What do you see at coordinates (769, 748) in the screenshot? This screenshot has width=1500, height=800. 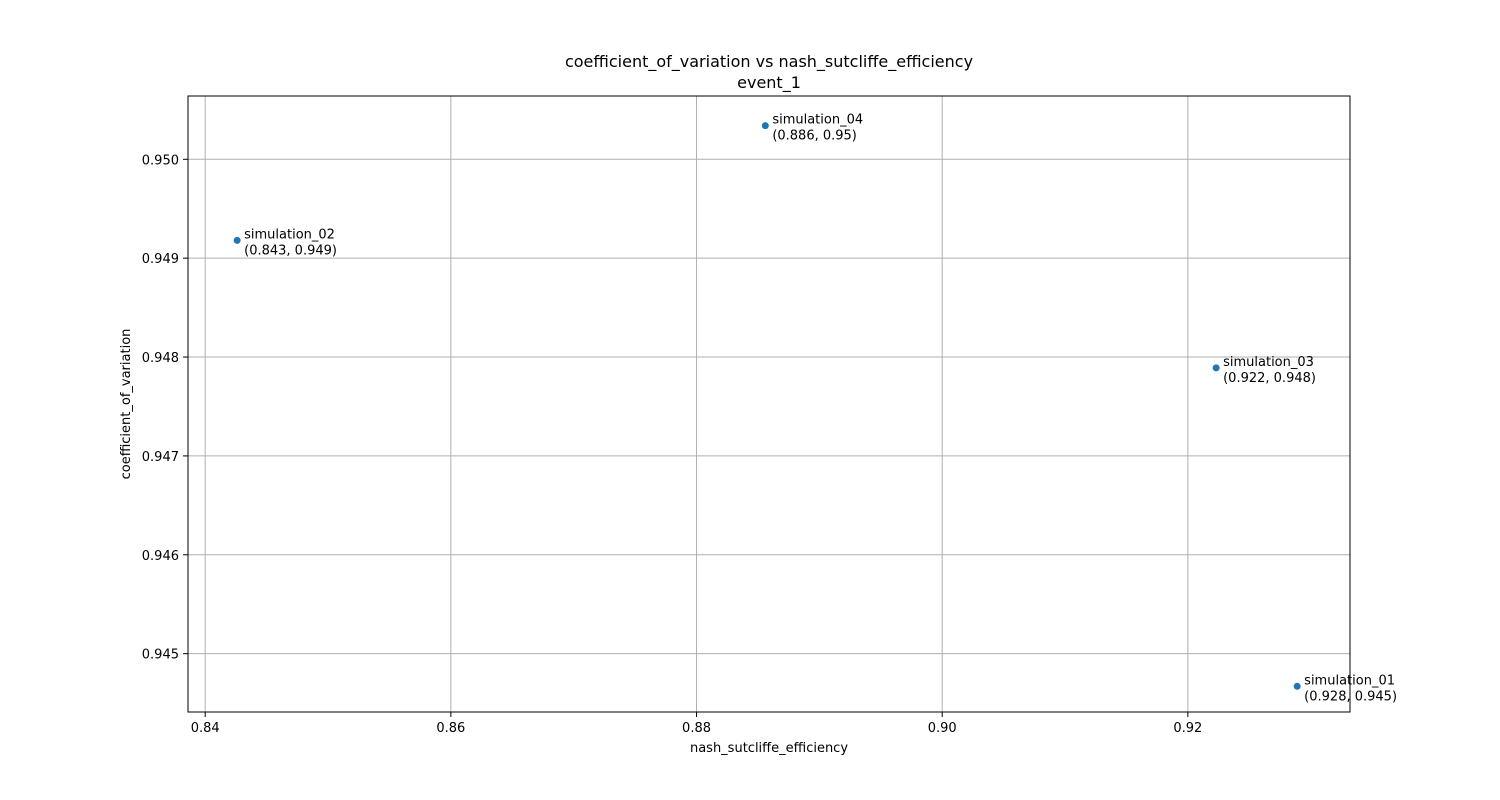 I see `x-axis-label: nash_sutcliffe_efficiency` at bounding box center [769, 748].